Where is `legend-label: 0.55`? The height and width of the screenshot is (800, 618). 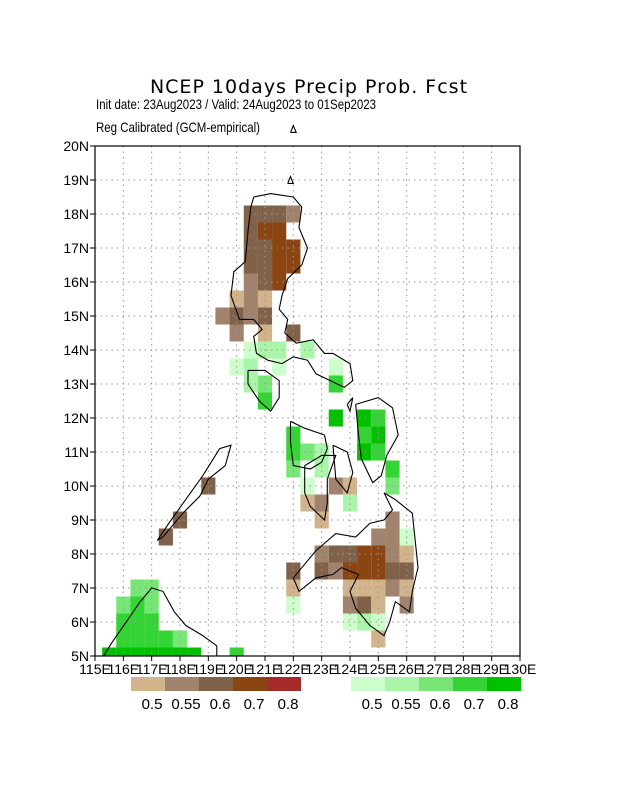 legend-label: 0.55 is located at coordinates (185, 704).